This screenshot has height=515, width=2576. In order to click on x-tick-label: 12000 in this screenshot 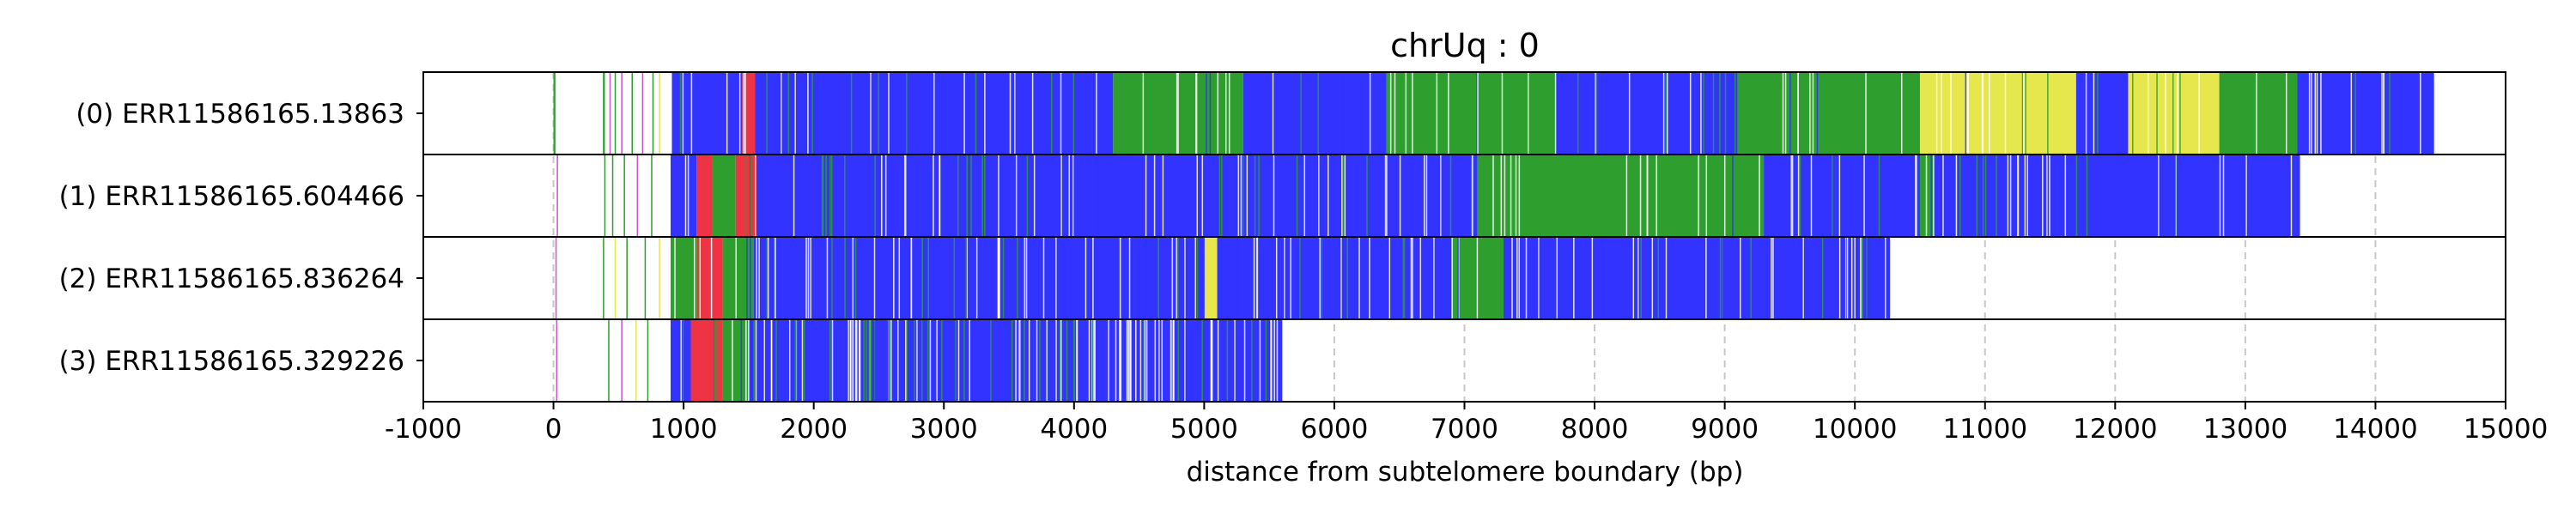, I will do `click(2115, 429)`.